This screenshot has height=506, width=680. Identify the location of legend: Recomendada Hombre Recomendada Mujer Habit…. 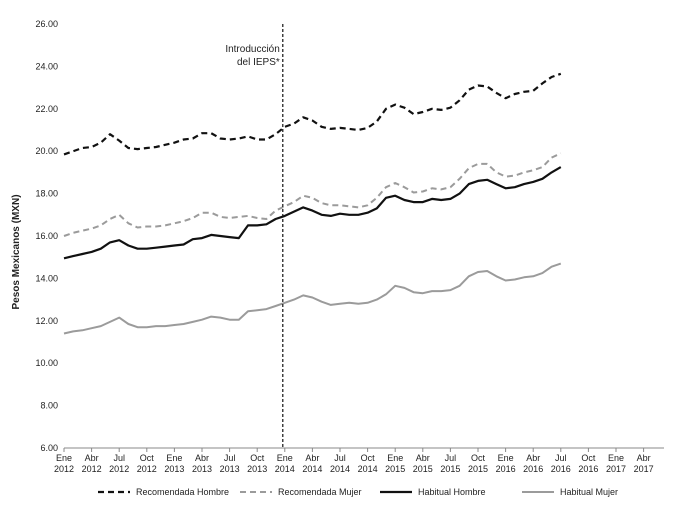
(358, 492).